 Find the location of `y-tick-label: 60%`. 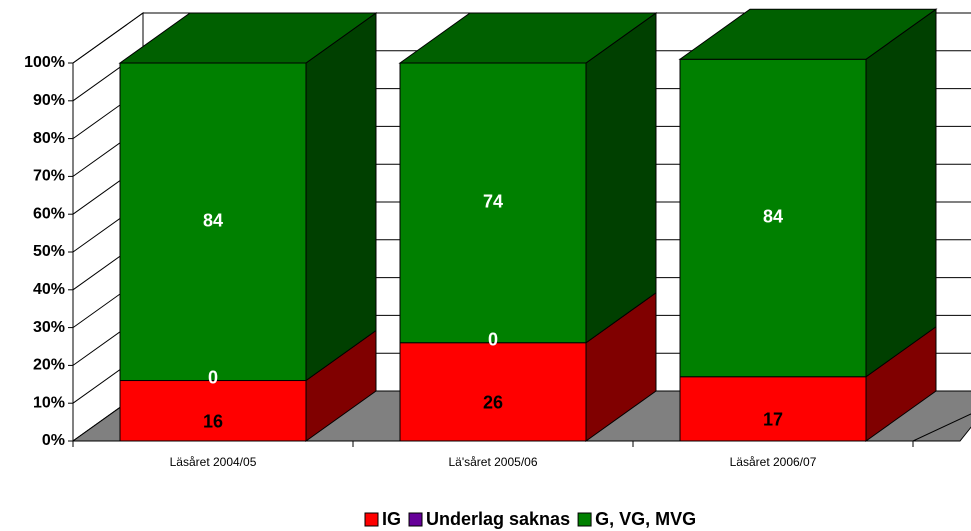

y-tick-label: 60% is located at coordinates (49, 213).